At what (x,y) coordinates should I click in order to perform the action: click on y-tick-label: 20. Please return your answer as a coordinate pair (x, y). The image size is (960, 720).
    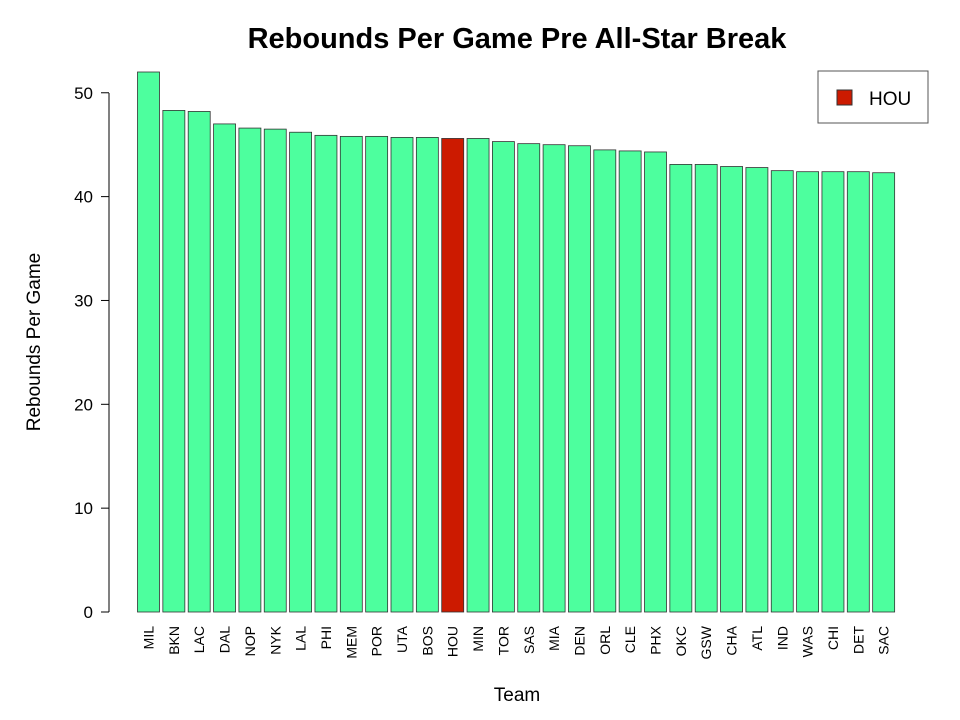
    Looking at the image, I should click on (83, 404).